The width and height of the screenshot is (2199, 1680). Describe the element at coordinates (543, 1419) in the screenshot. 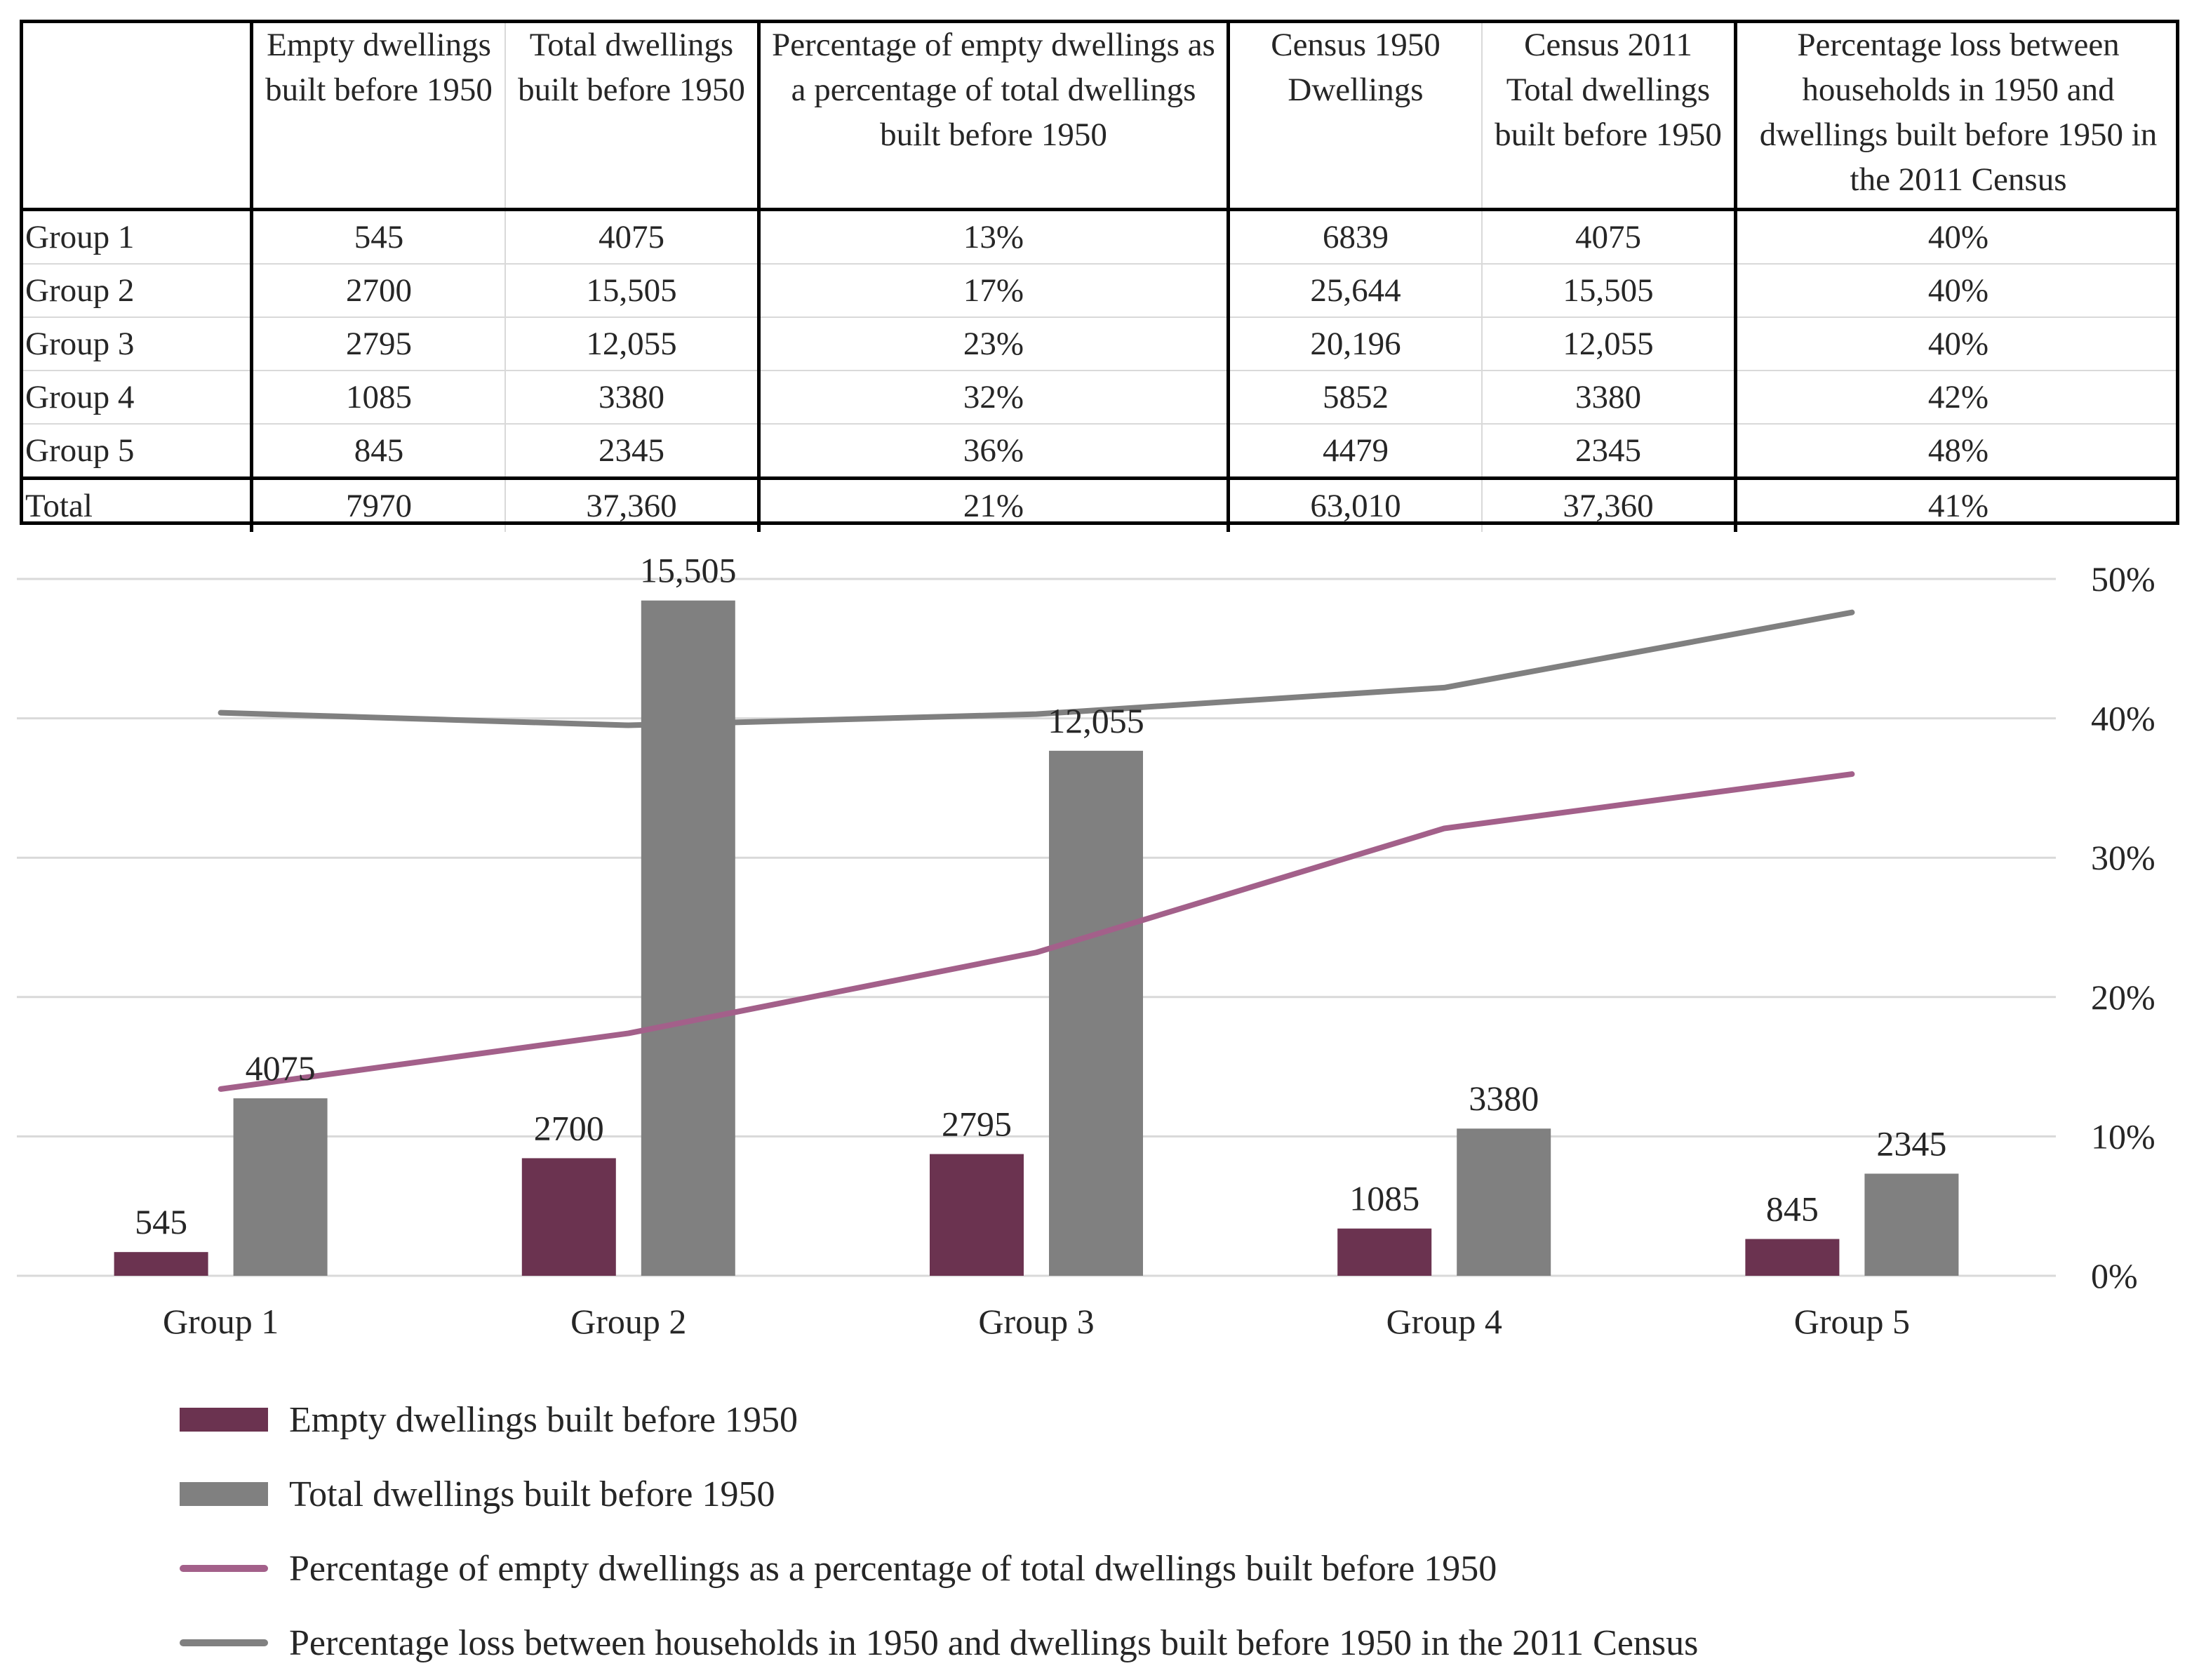

I see `legend-label: Empty dwellings built before 1950` at that location.